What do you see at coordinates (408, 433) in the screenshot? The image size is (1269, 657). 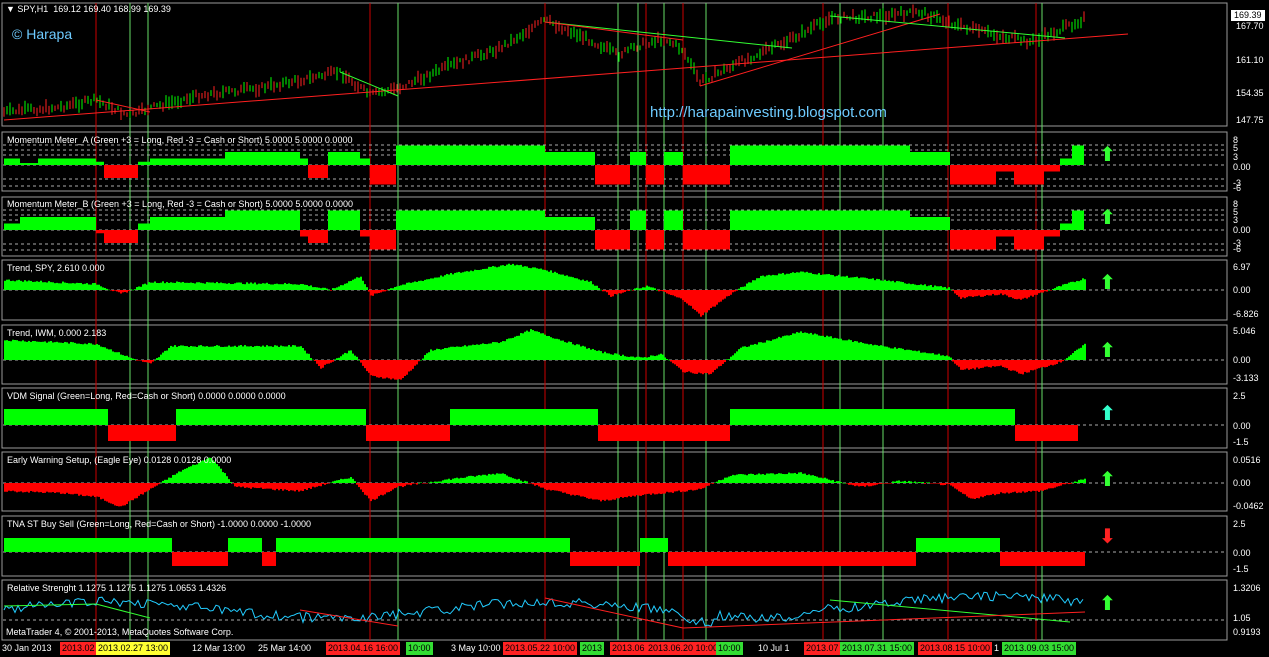 I see `vdm-bar` at bounding box center [408, 433].